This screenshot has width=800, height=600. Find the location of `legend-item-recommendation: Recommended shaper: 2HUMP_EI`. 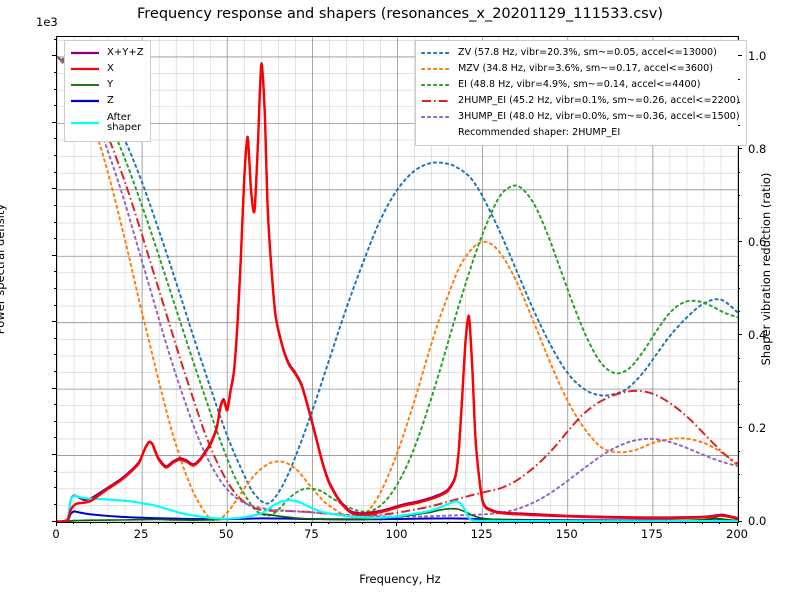

legend-item-recommendation: Recommended shaper: 2HUMP_EI is located at coordinates (580, 133).